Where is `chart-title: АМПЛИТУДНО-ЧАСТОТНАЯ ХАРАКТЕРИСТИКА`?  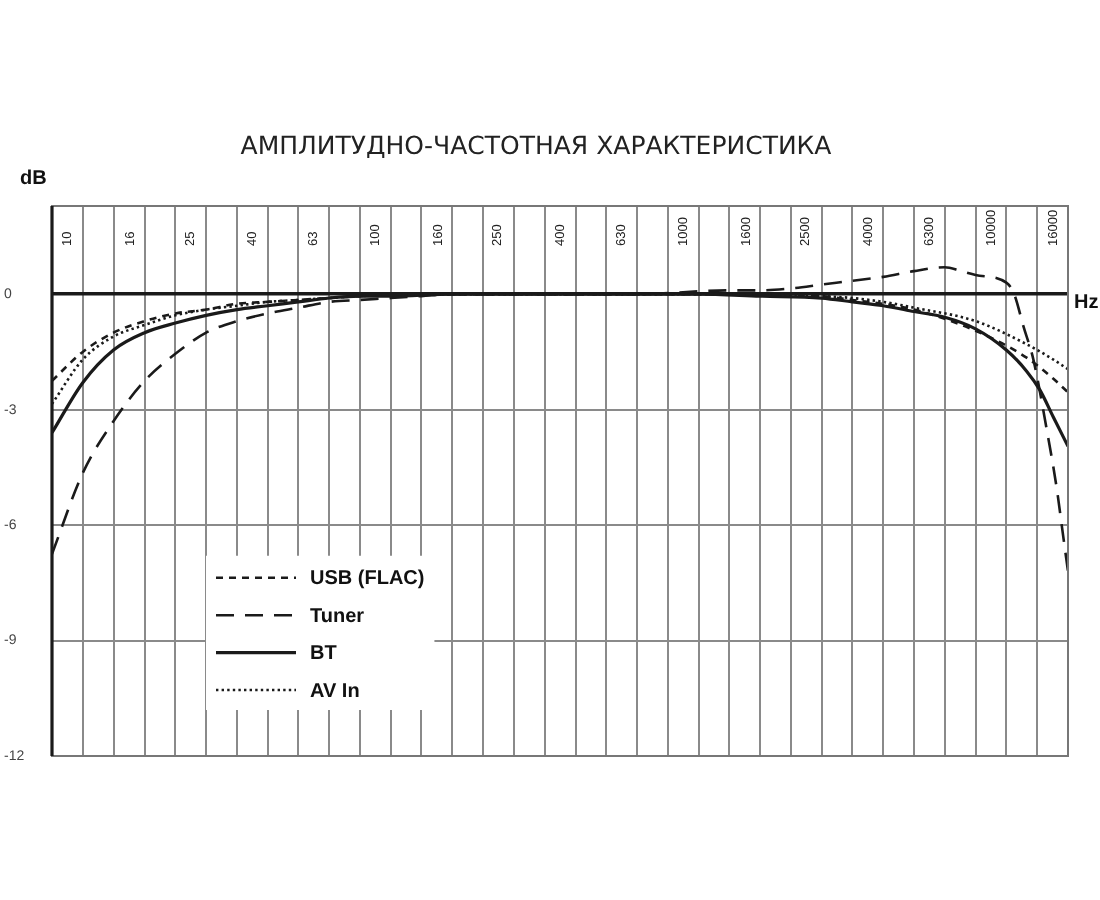
chart-title: АМПЛИТУДНО-ЧАСТОТНАЯ ХАРАКТЕРИСТИКА is located at coordinates (536, 144).